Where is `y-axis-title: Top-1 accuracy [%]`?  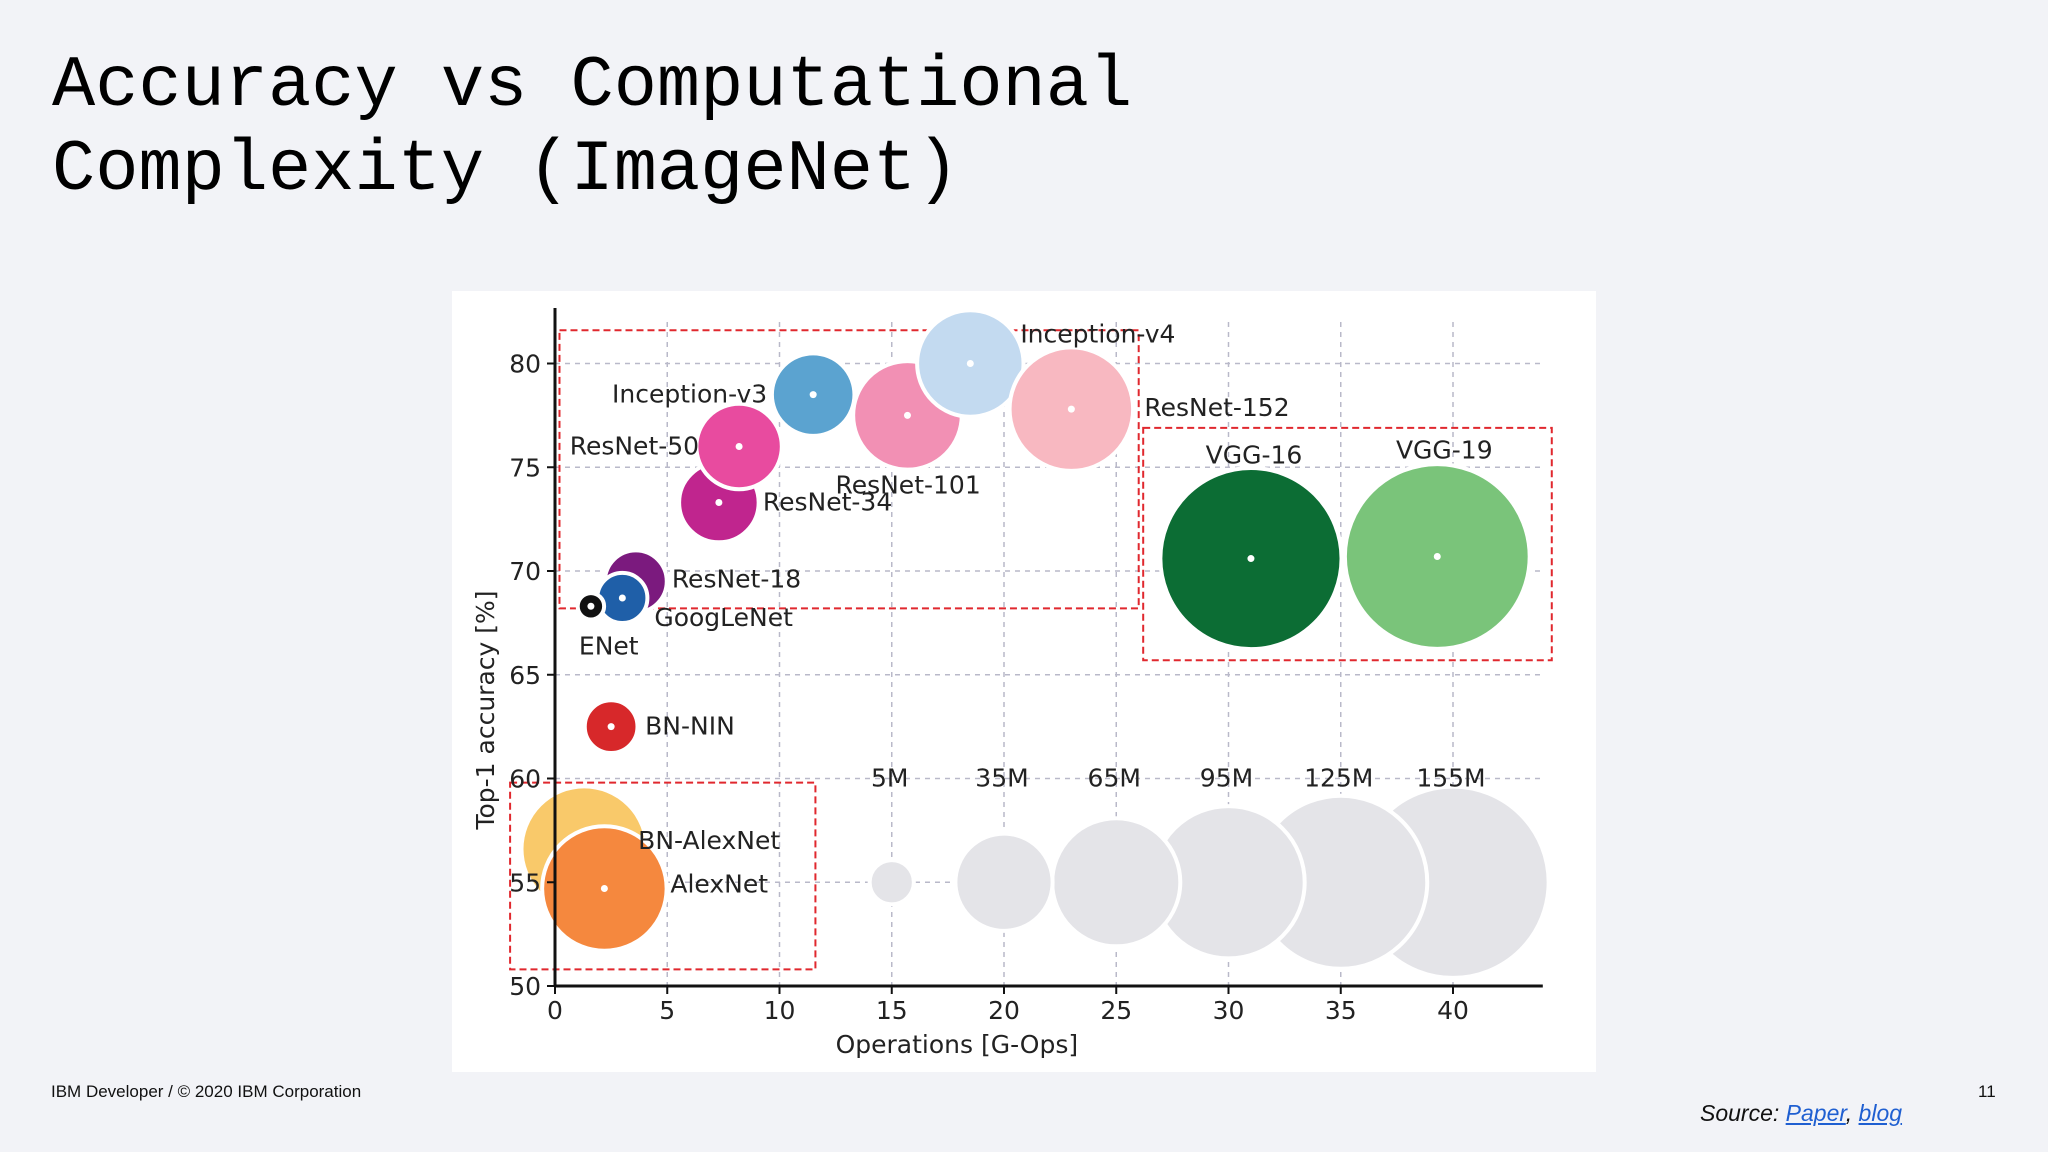
y-axis-title: Top-1 accuracy [%] is located at coordinates (485, 710).